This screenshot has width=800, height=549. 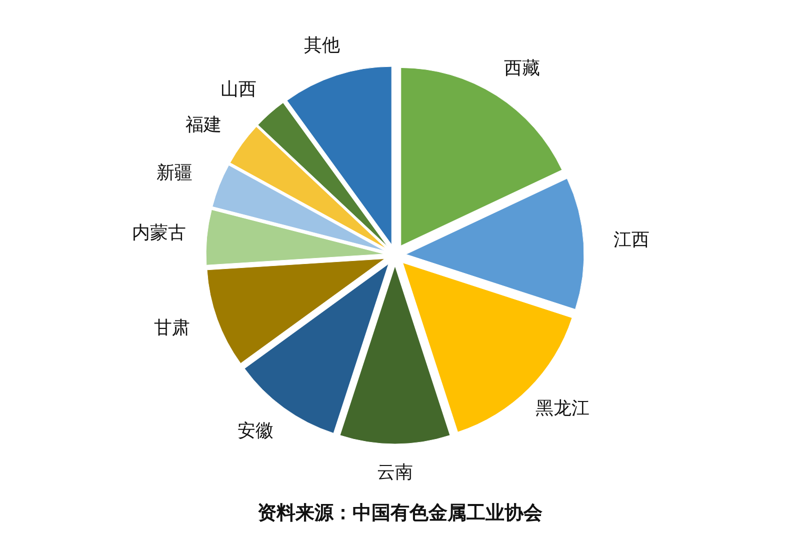 What do you see at coordinates (395, 472) in the screenshot?
I see `slice-label: 云南` at bounding box center [395, 472].